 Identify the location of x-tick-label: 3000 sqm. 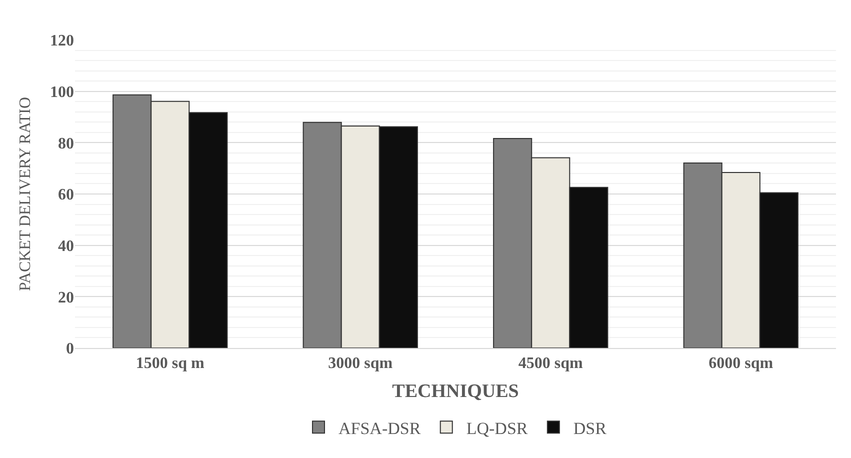
(361, 363).